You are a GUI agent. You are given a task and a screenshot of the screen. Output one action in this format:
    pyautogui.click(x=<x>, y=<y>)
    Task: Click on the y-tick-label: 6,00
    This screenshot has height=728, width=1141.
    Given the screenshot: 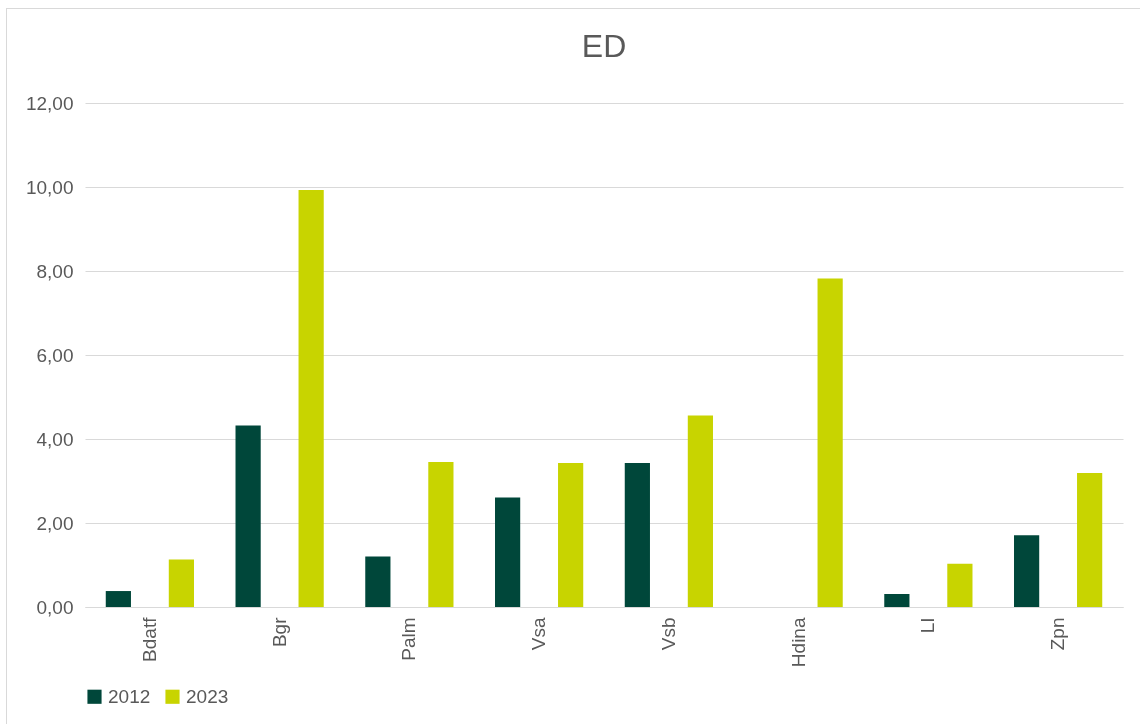 What is the action you would take?
    pyautogui.click(x=55, y=355)
    